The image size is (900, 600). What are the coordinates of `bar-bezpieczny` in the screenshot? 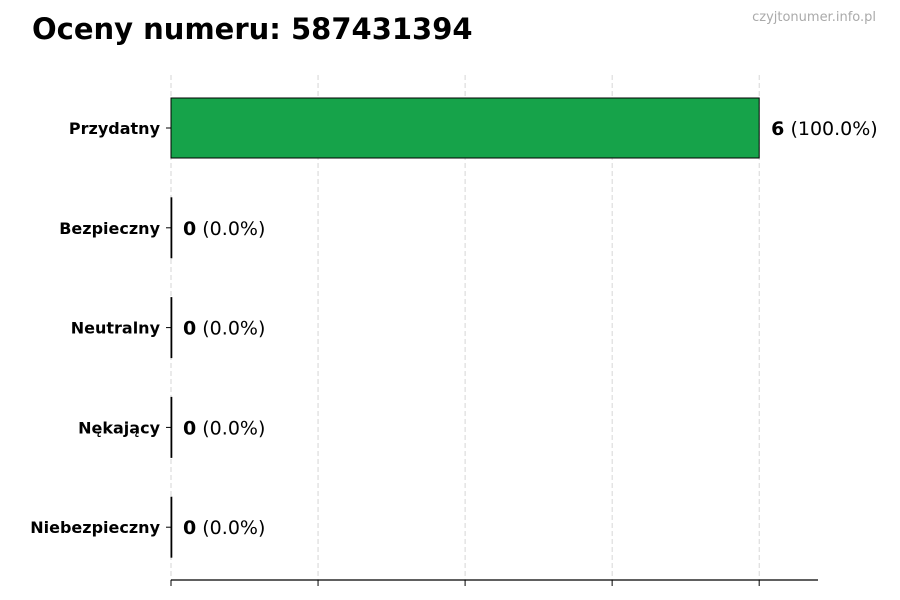 It's located at (171, 228).